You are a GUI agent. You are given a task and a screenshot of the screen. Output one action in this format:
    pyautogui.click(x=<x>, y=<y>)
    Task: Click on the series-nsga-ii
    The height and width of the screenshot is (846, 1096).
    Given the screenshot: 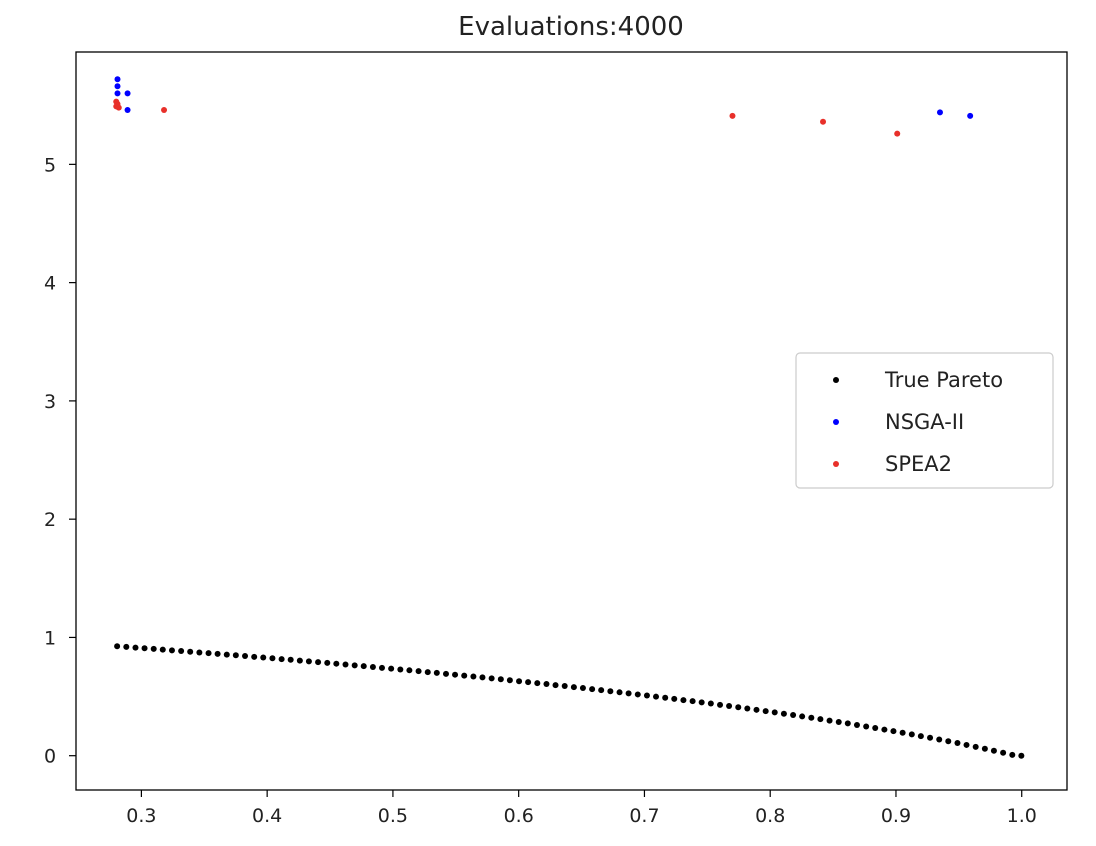 What is the action you would take?
    pyautogui.click(x=544, y=97)
    